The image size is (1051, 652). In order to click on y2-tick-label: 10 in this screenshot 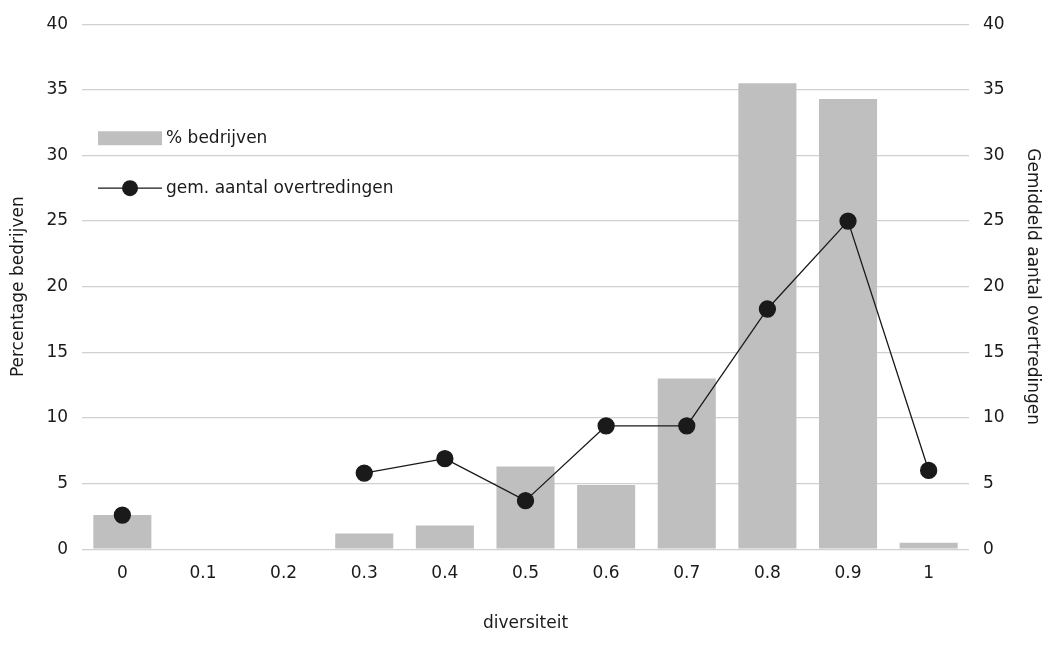, I will do `click(993, 416)`.